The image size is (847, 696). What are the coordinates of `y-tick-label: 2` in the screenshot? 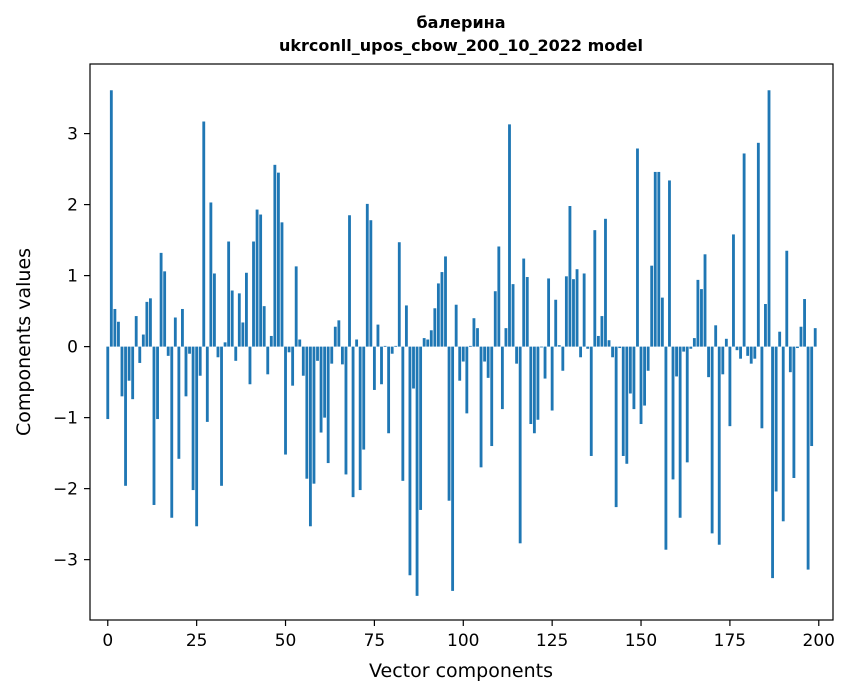 It's located at (72, 206).